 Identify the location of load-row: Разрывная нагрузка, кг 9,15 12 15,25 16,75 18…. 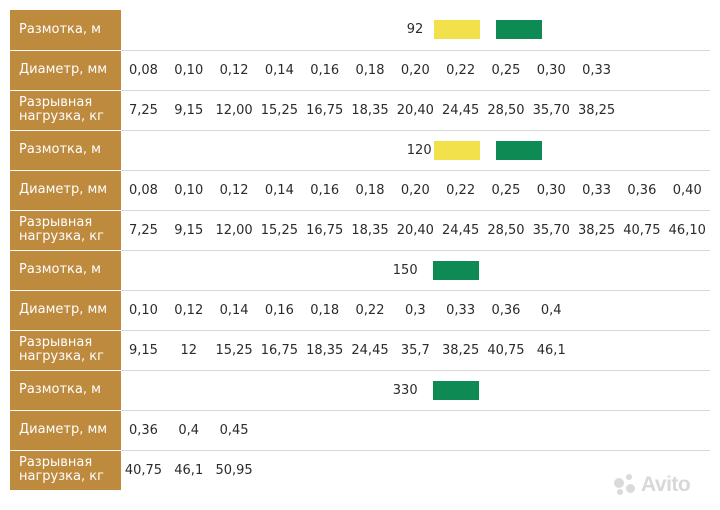
(360, 350).